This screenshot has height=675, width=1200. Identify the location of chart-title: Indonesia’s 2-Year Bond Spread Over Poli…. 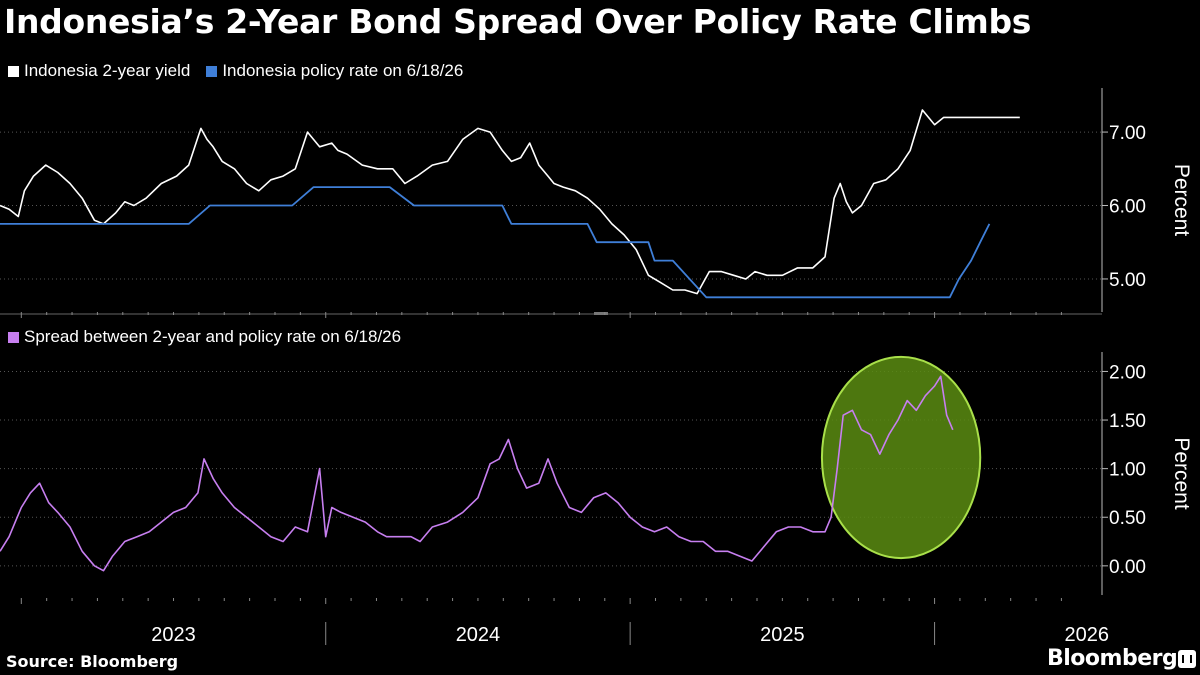
(518, 21).